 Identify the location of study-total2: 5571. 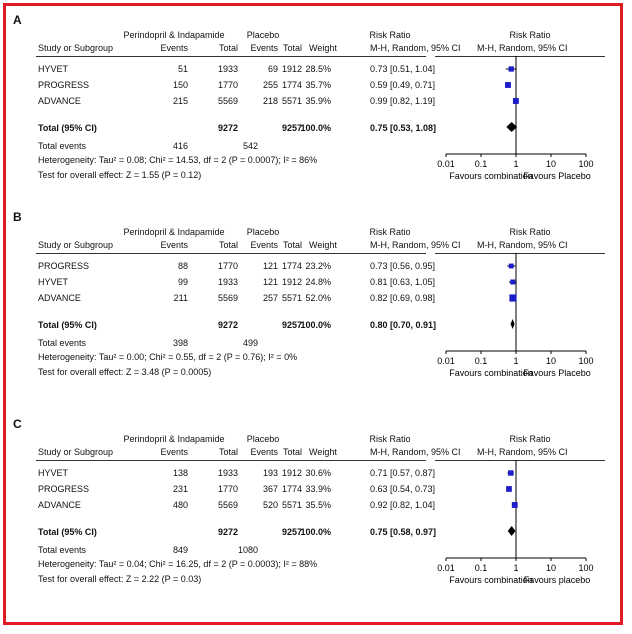
(291, 298).